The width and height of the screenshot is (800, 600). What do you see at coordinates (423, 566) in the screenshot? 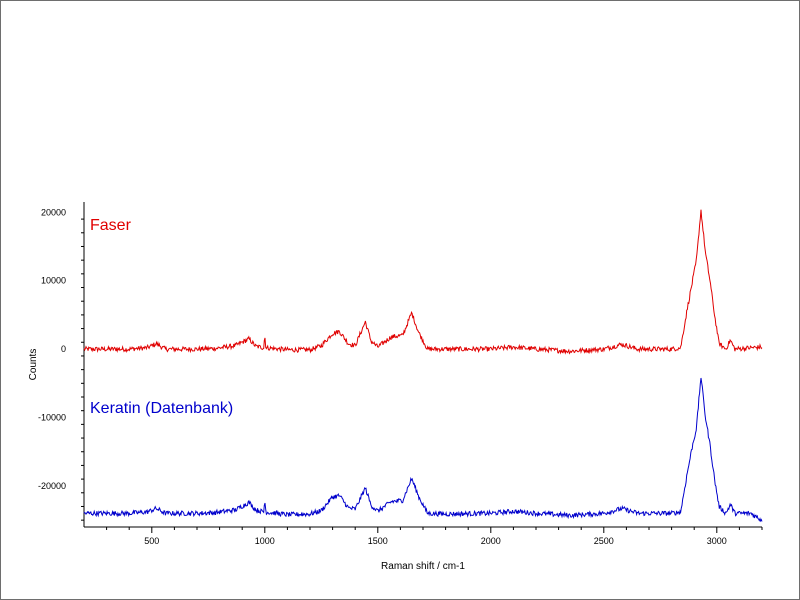
I see `x-axis-label: Raman shift / cm-1` at bounding box center [423, 566].